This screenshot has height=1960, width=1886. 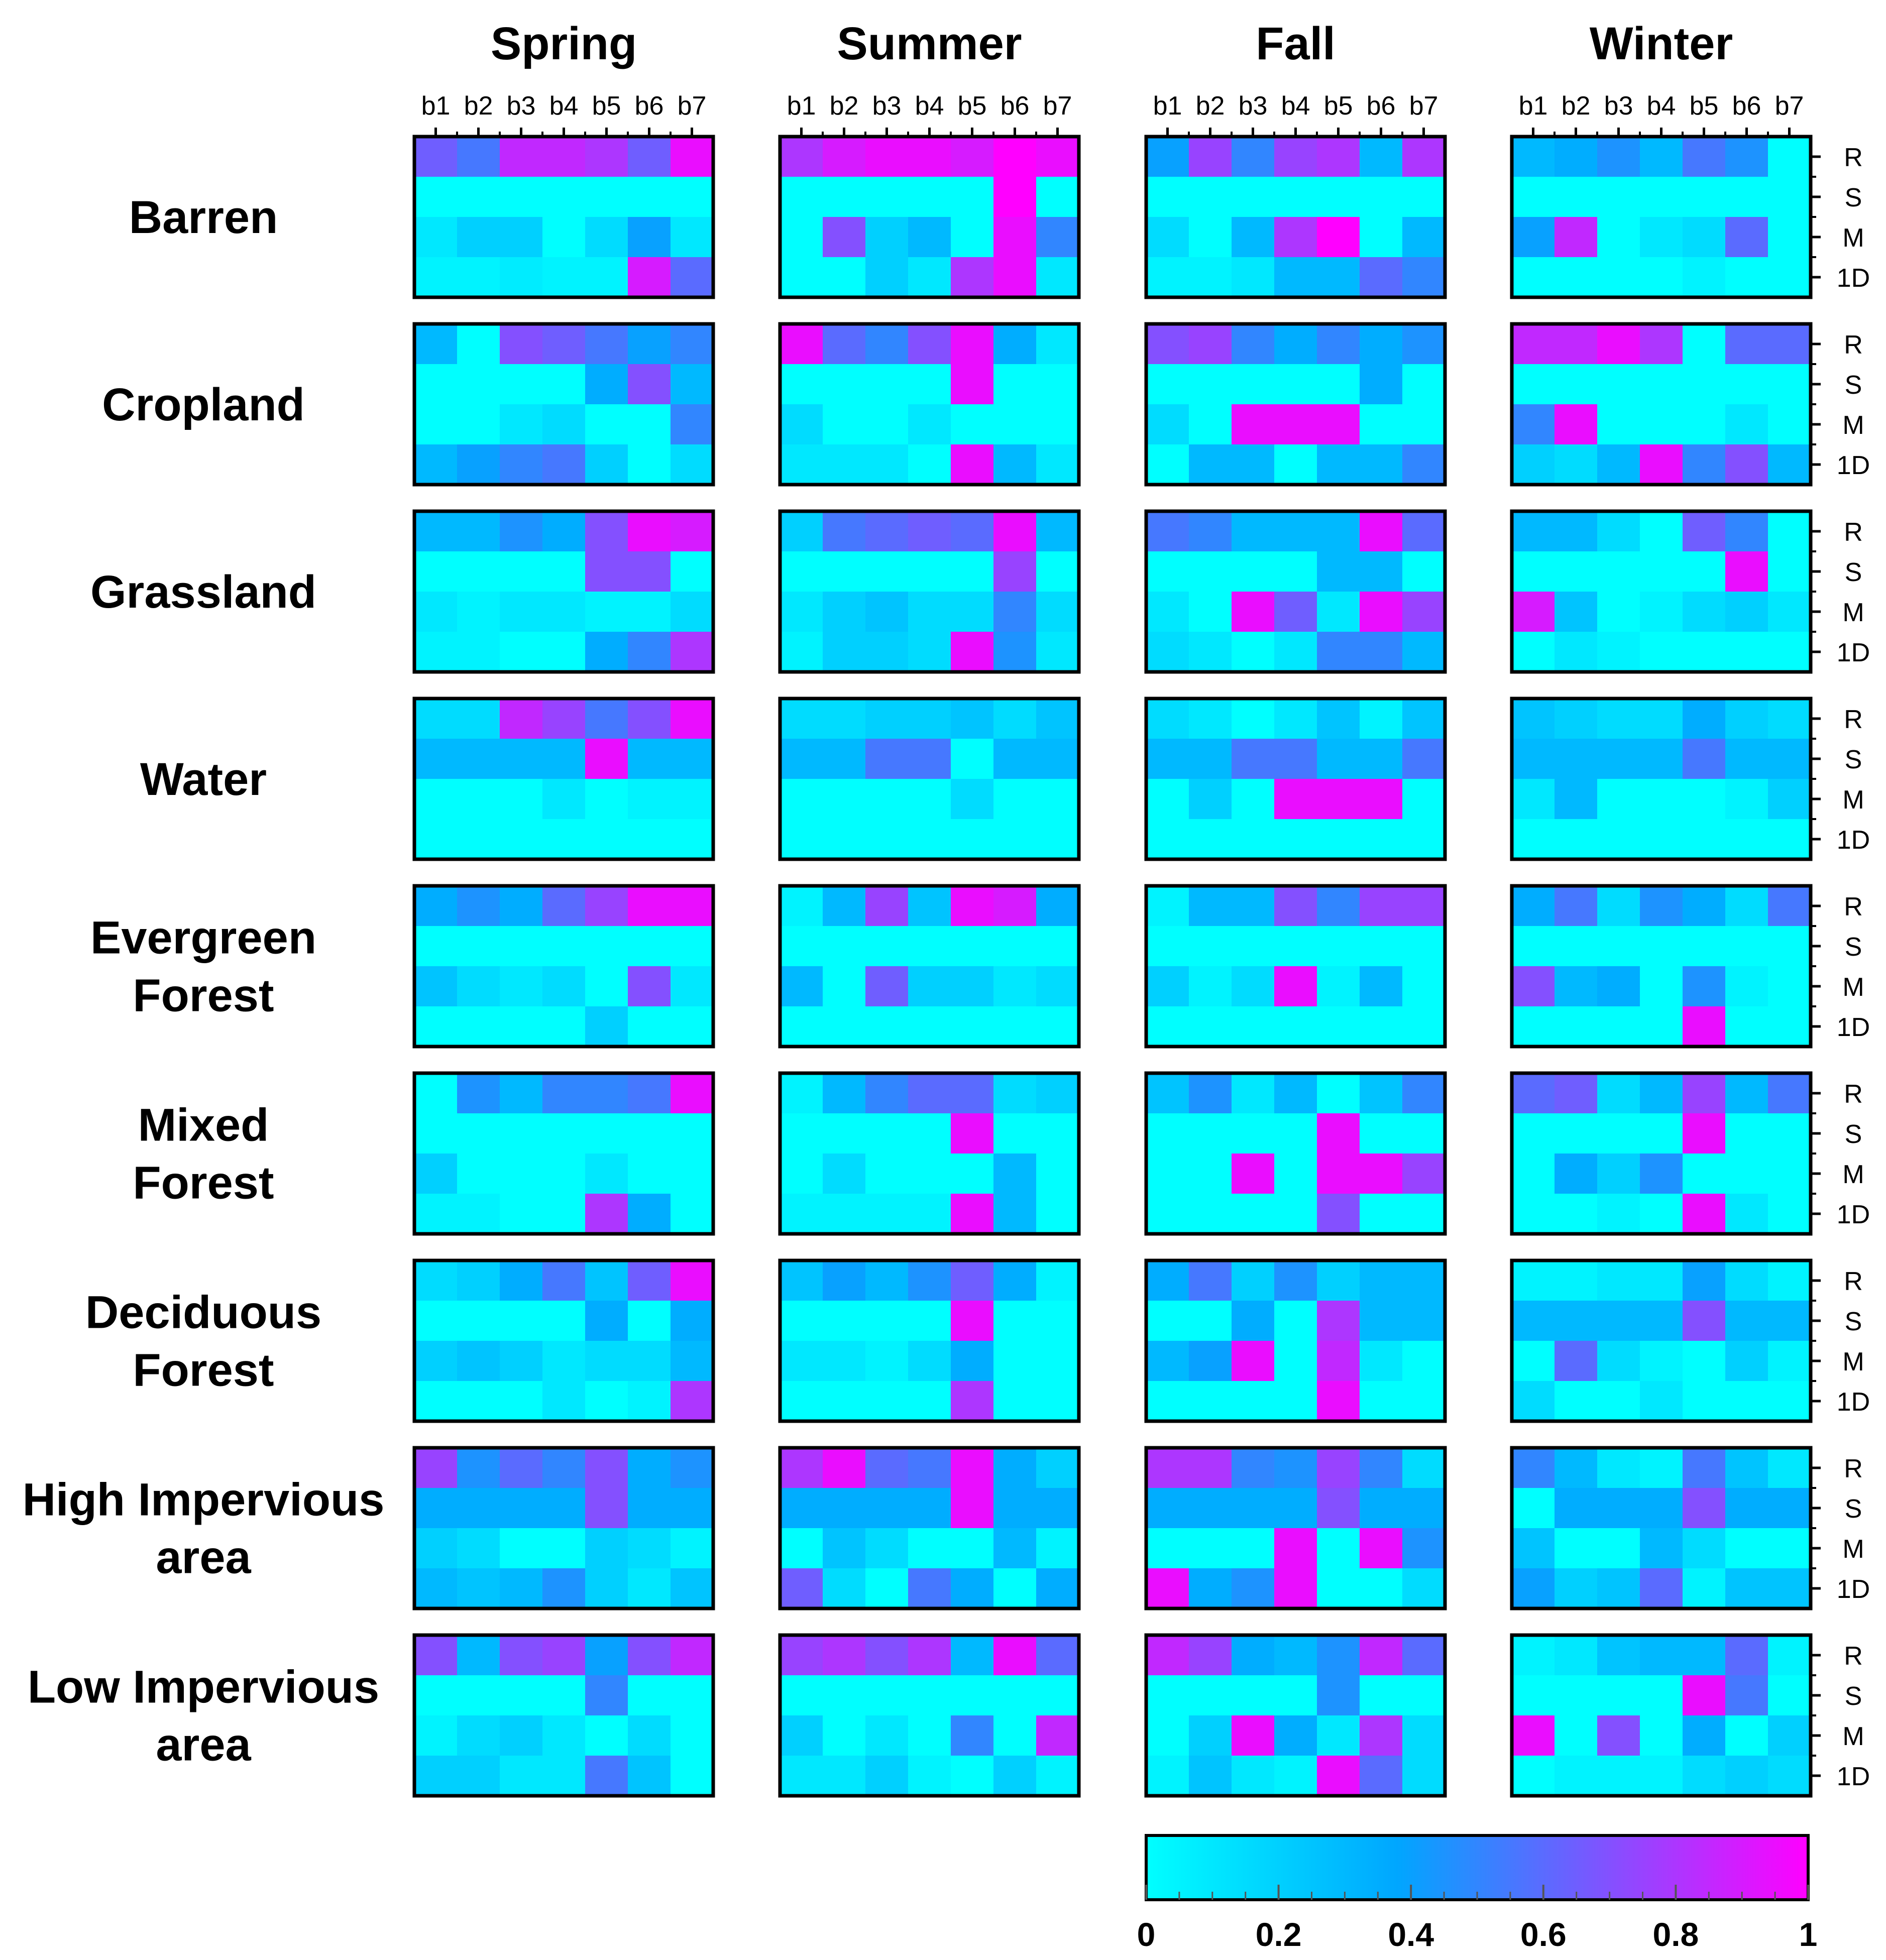 What do you see at coordinates (1853, 1094) in the screenshot?
I see `row-label-r: R` at bounding box center [1853, 1094].